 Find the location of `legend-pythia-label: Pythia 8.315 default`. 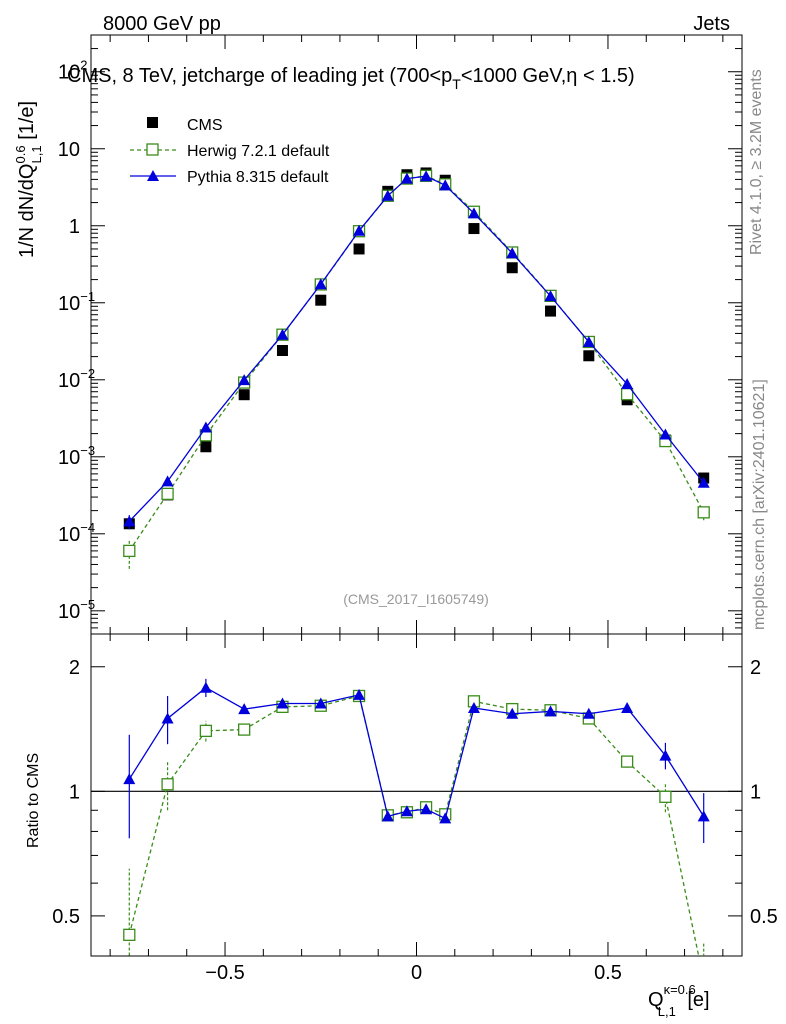

legend-pythia-label: Pythia 8.315 default is located at coordinates (258, 177).